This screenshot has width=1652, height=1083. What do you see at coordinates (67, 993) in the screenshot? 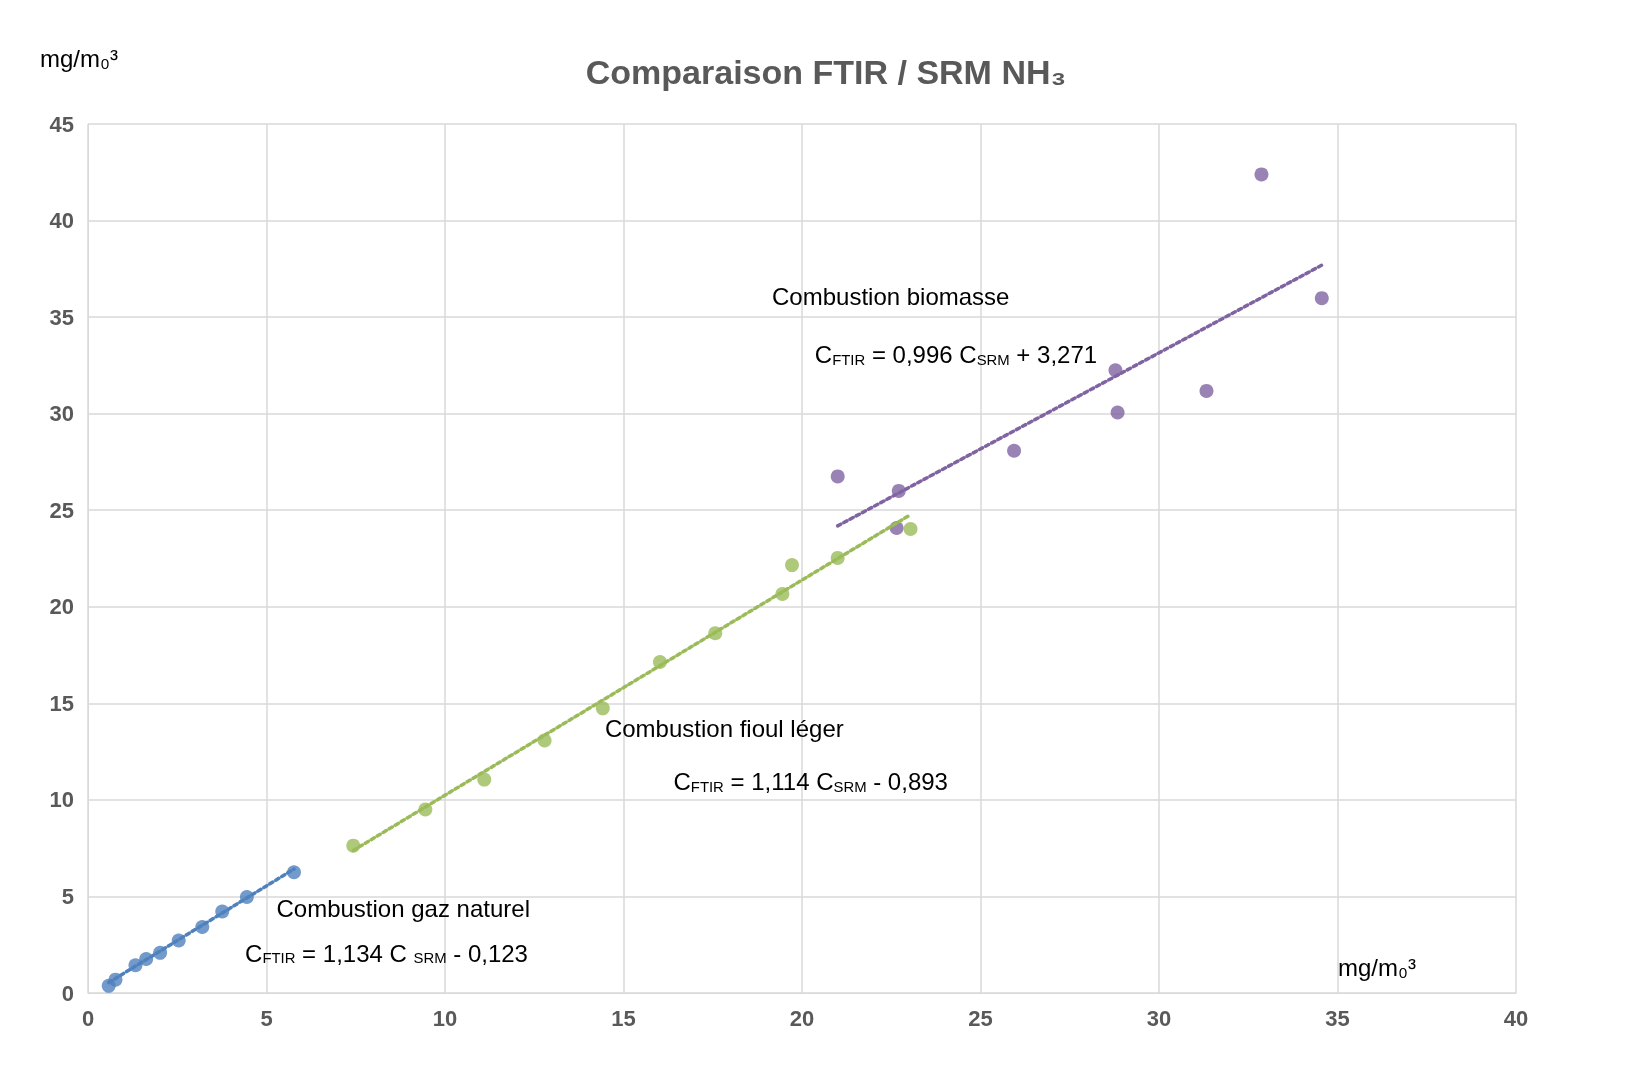
I see `y-tick-label: 0` at bounding box center [67, 993].